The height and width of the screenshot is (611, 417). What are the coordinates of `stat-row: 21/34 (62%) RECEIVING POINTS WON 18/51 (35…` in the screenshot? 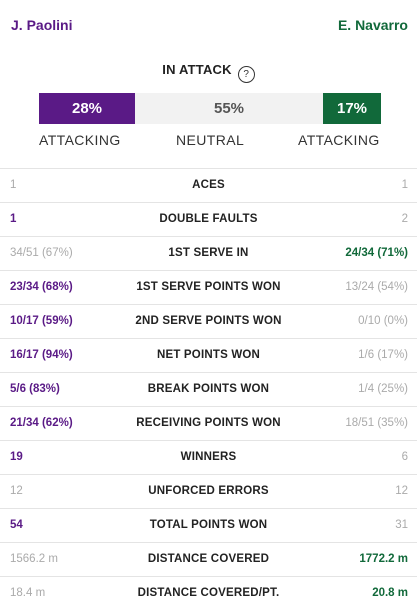 It's located at (208, 423).